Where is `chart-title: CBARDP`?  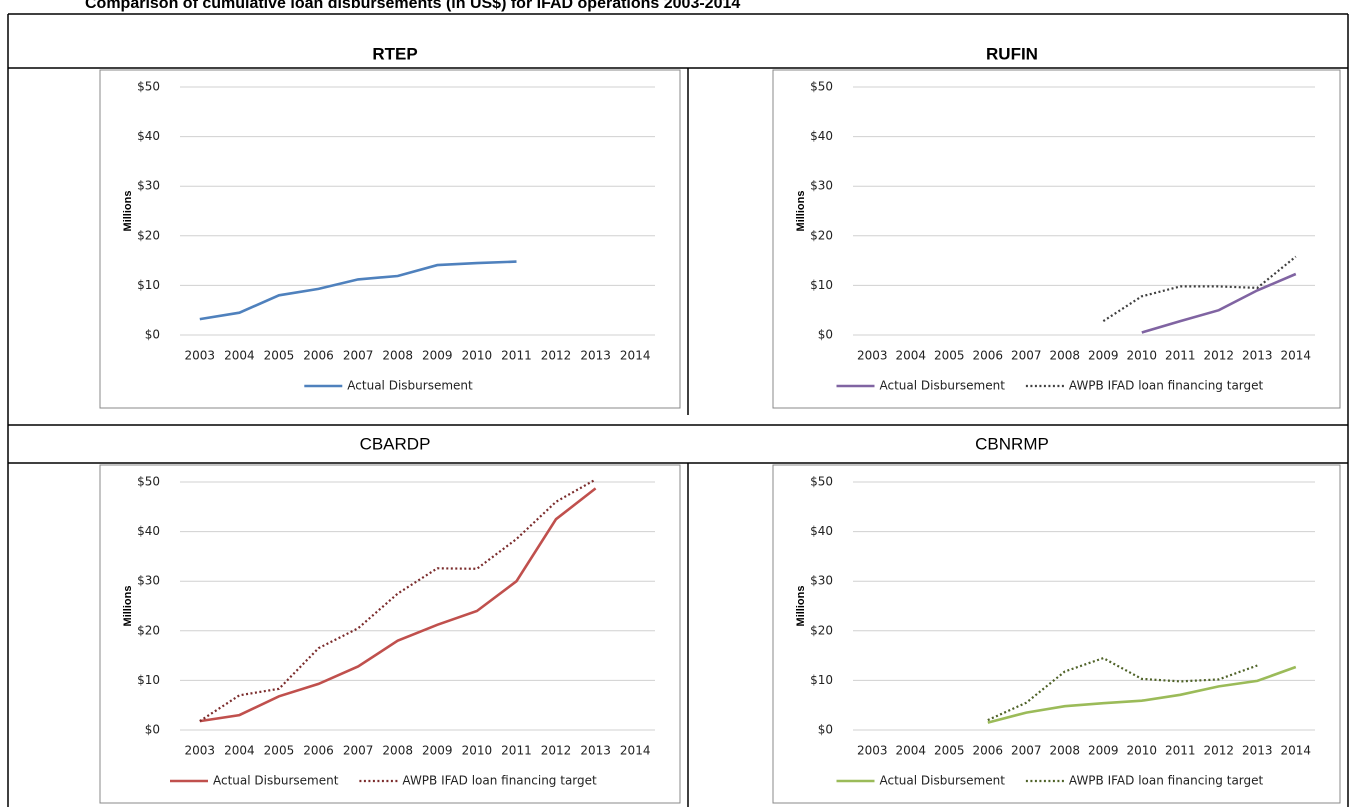 chart-title: CBARDP is located at coordinates (395, 443).